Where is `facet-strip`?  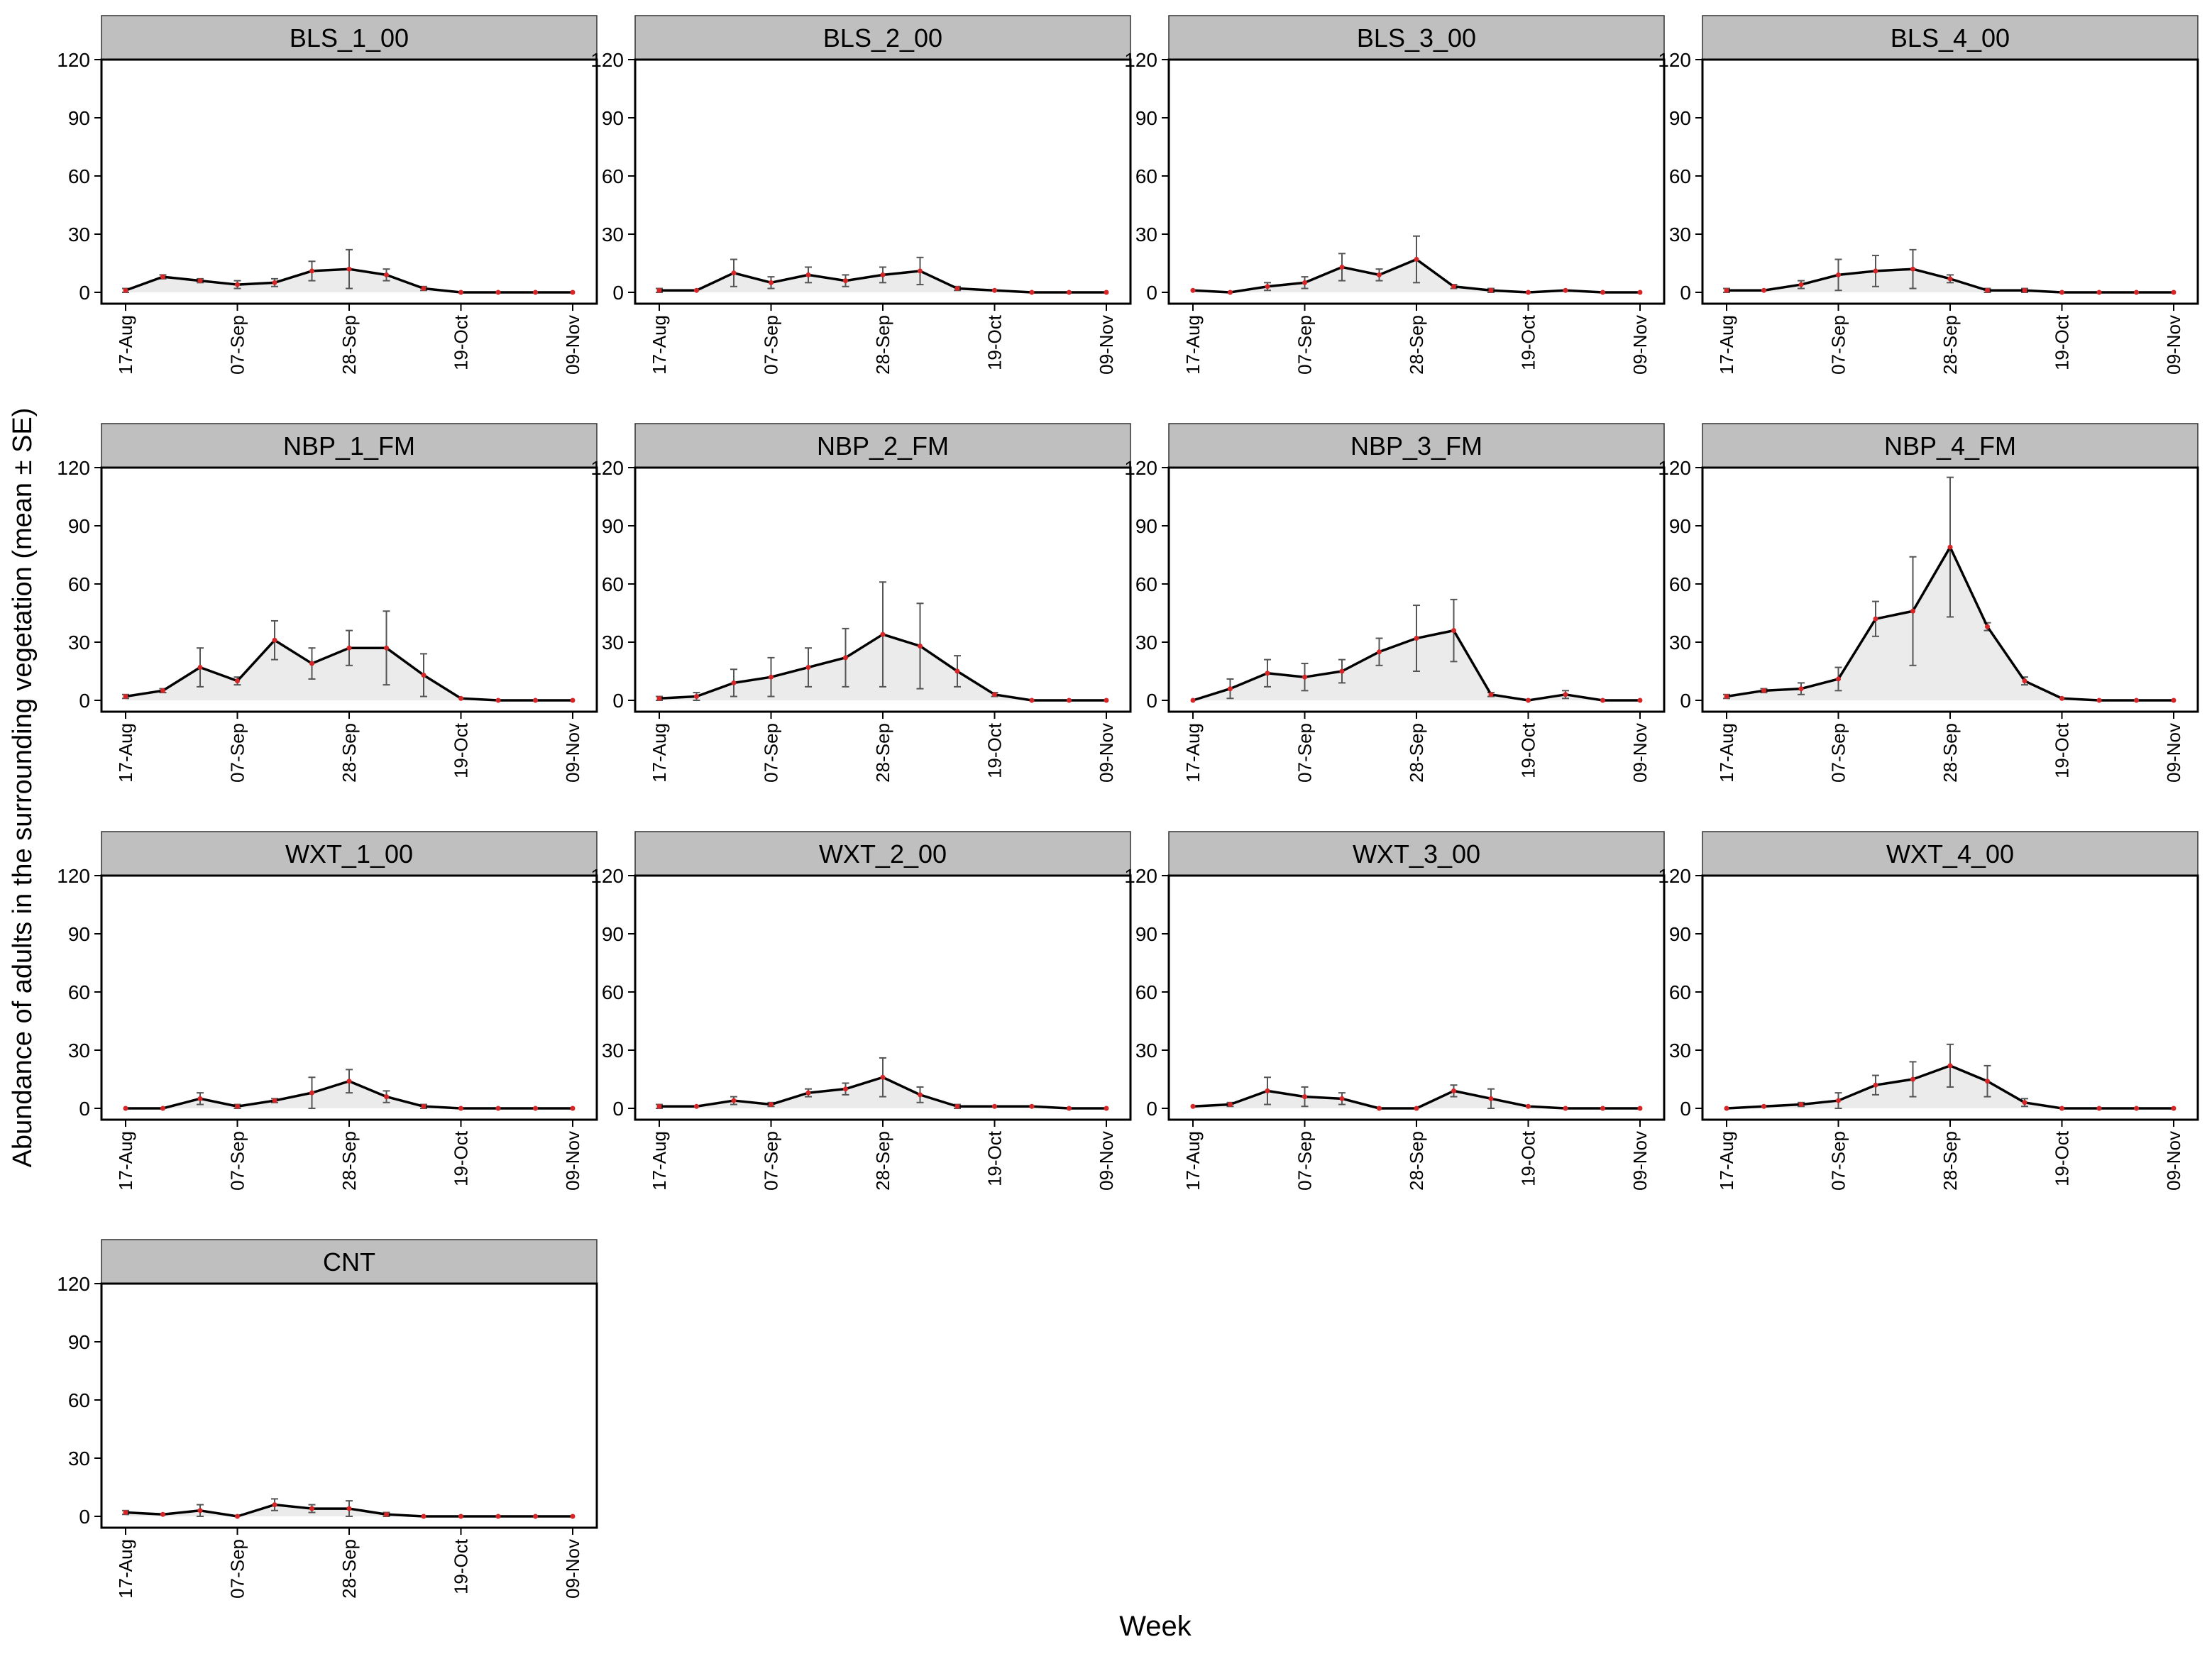 facet-strip is located at coordinates (1951, 853).